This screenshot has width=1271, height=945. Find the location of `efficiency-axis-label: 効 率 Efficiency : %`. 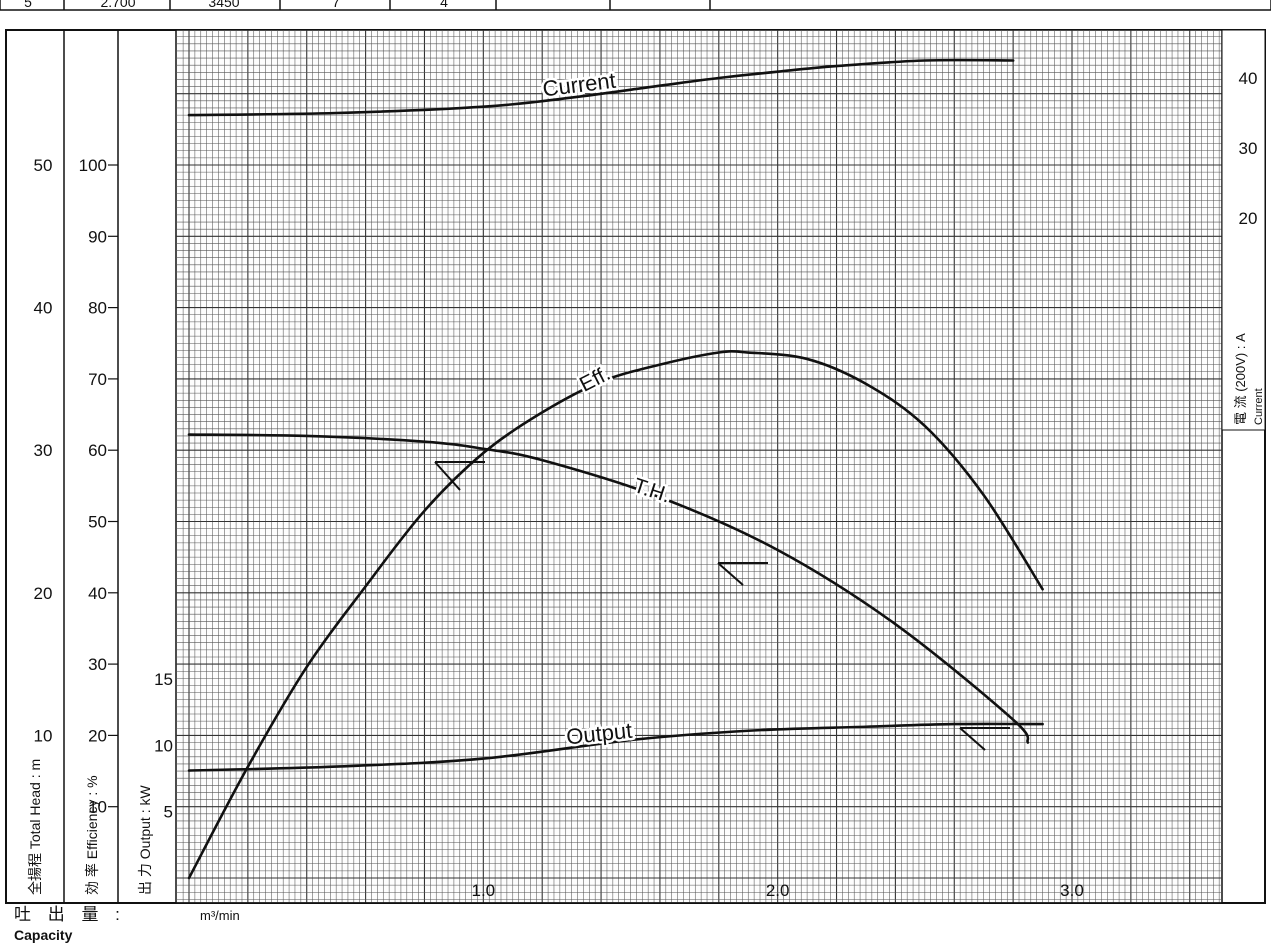

efficiency-axis-label: 効 率 Efficiency : % is located at coordinates (92, 835).